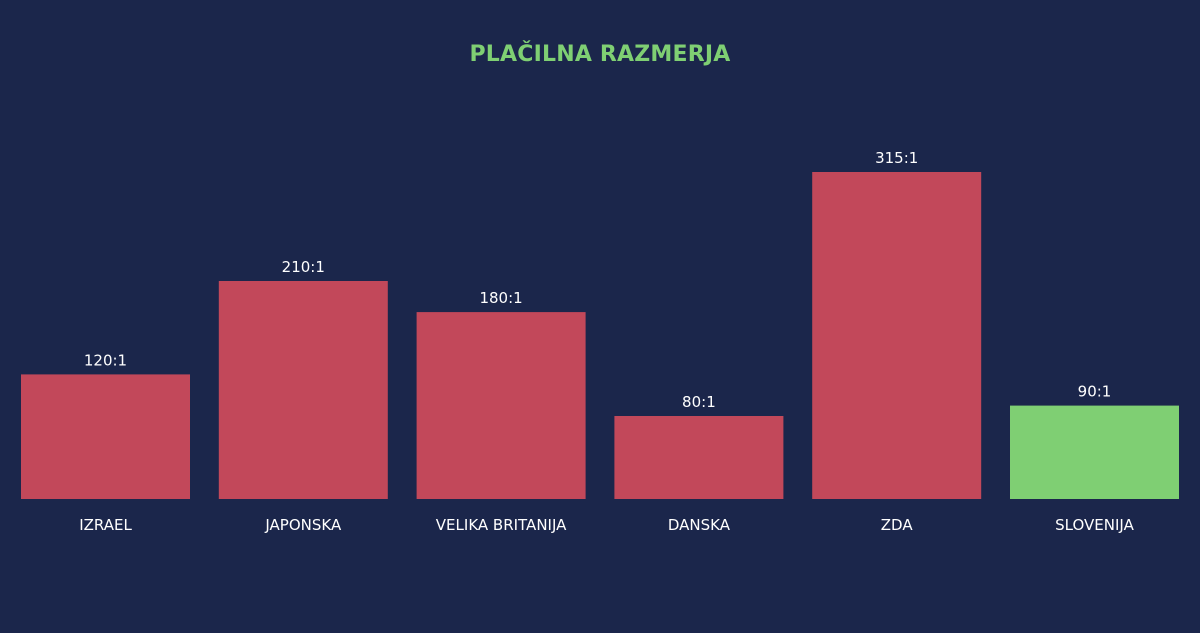 The image size is (1200, 633). I want to click on bar-danska, so click(699, 457).